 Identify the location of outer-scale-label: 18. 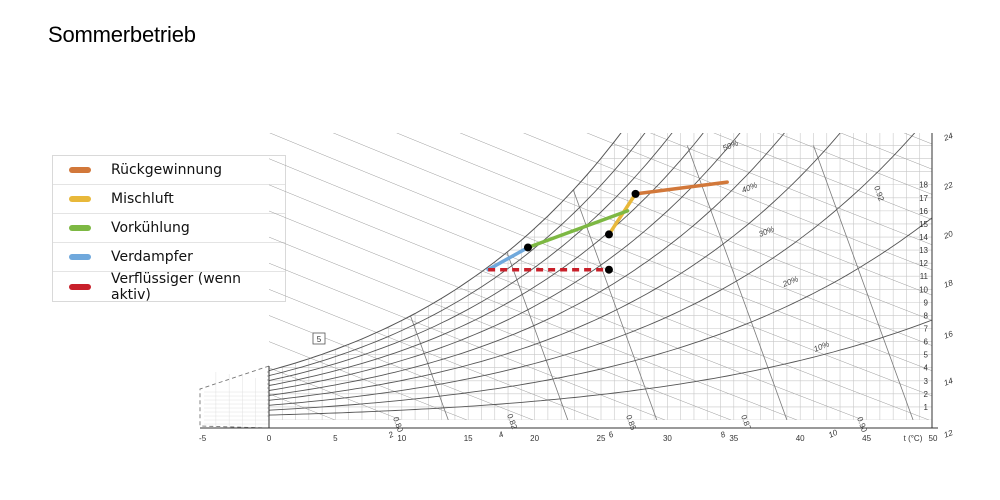
(949, 284).